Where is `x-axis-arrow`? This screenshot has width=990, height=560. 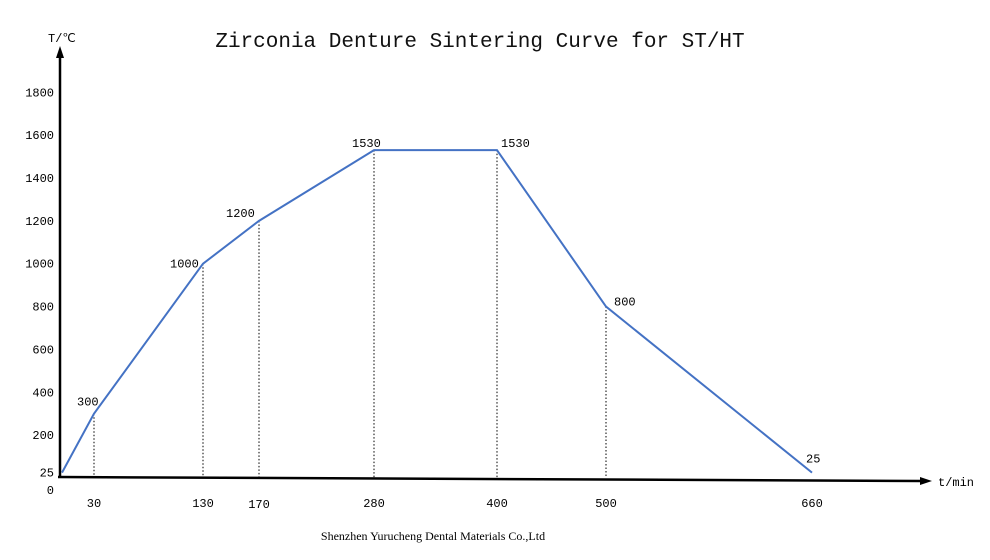 x-axis-arrow is located at coordinates (926, 481).